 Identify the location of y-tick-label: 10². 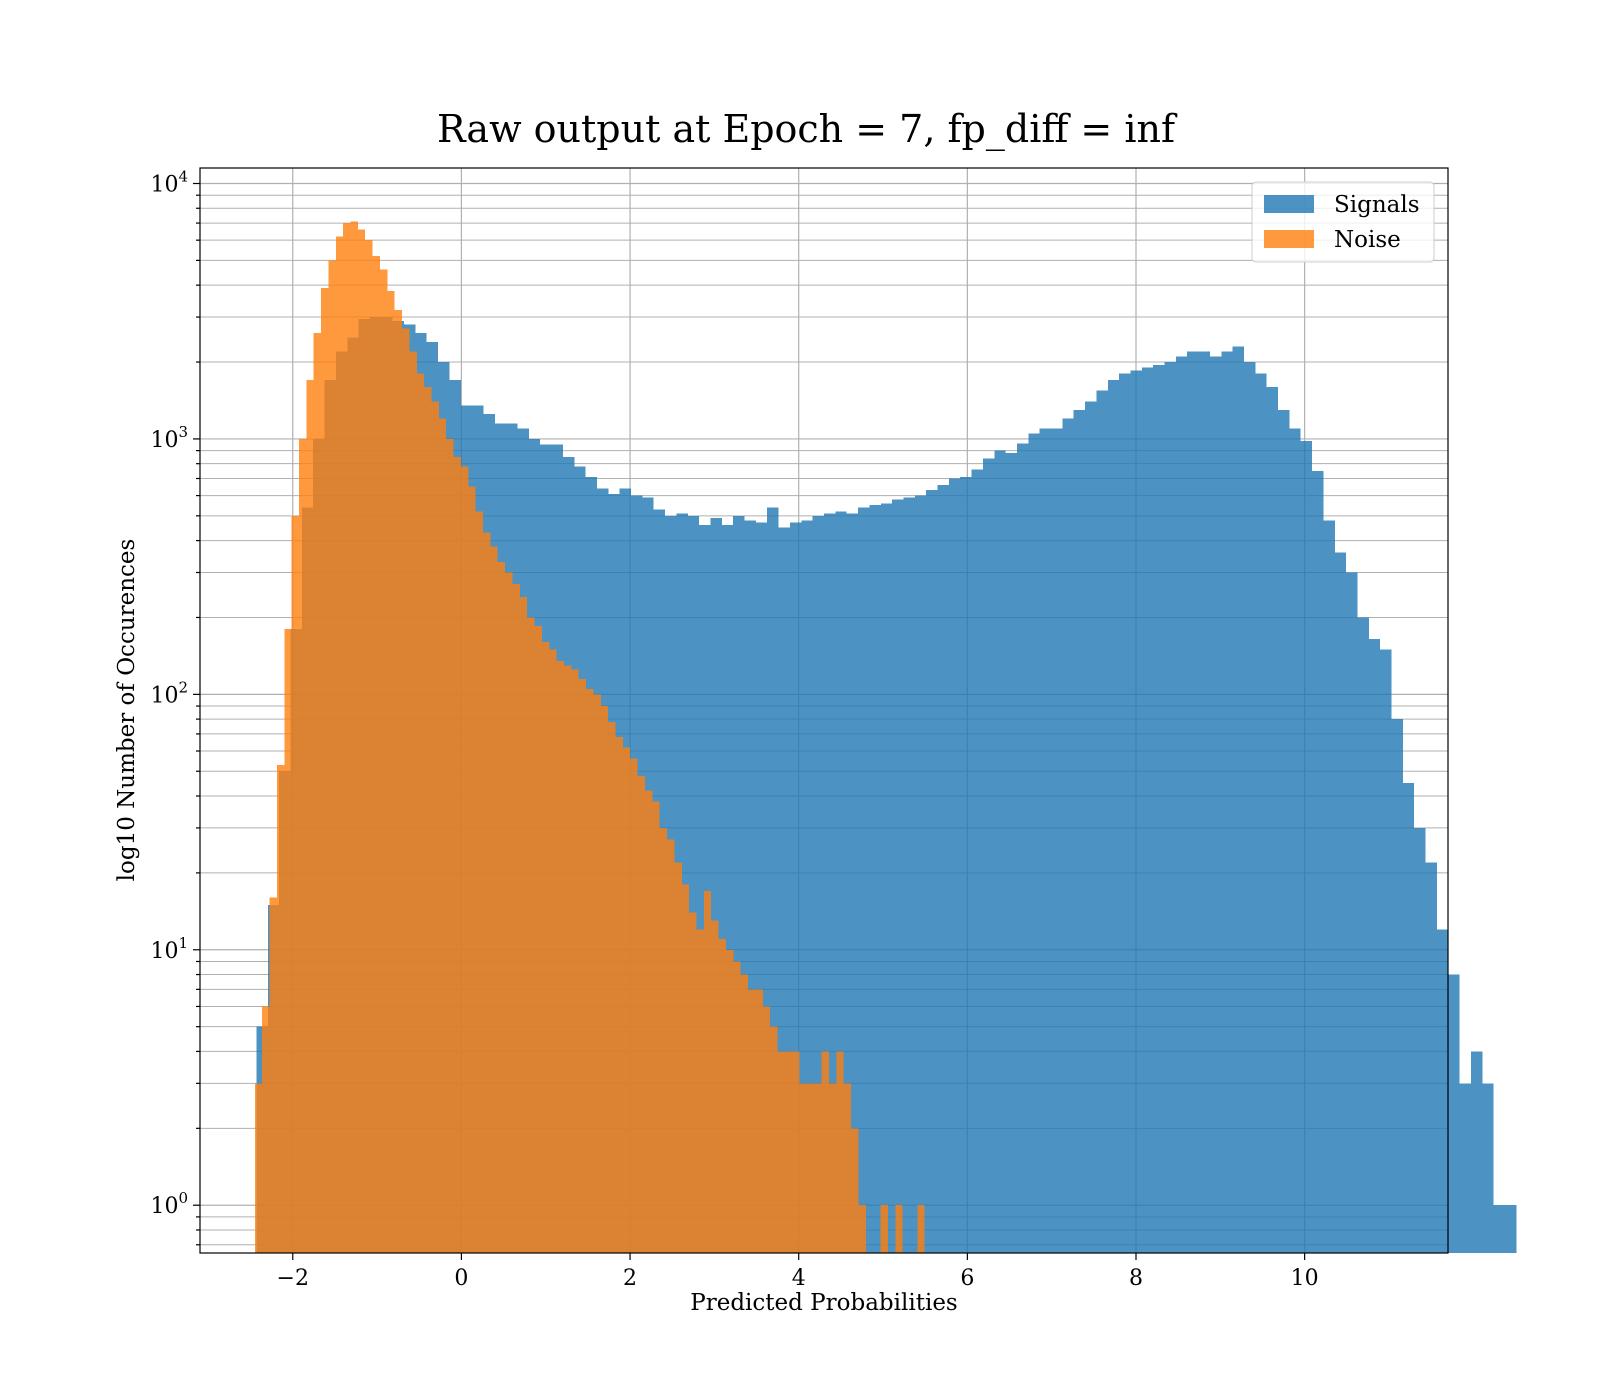
(169, 693).